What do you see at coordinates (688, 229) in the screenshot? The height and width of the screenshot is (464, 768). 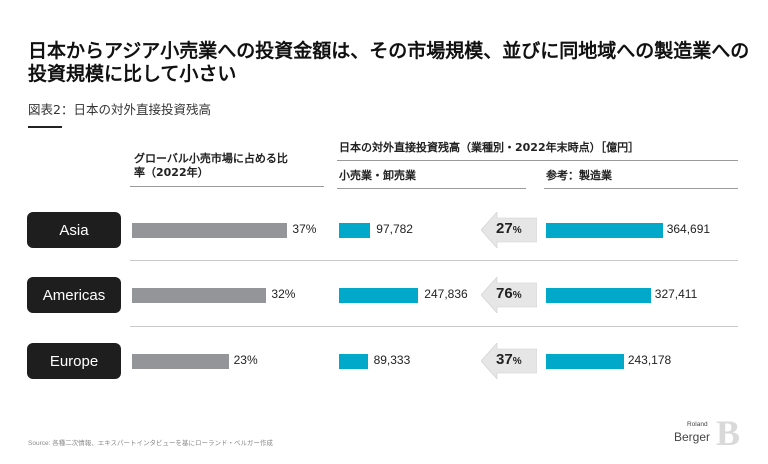 I see `manufacturing-value-asia: 364,691` at bounding box center [688, 229].